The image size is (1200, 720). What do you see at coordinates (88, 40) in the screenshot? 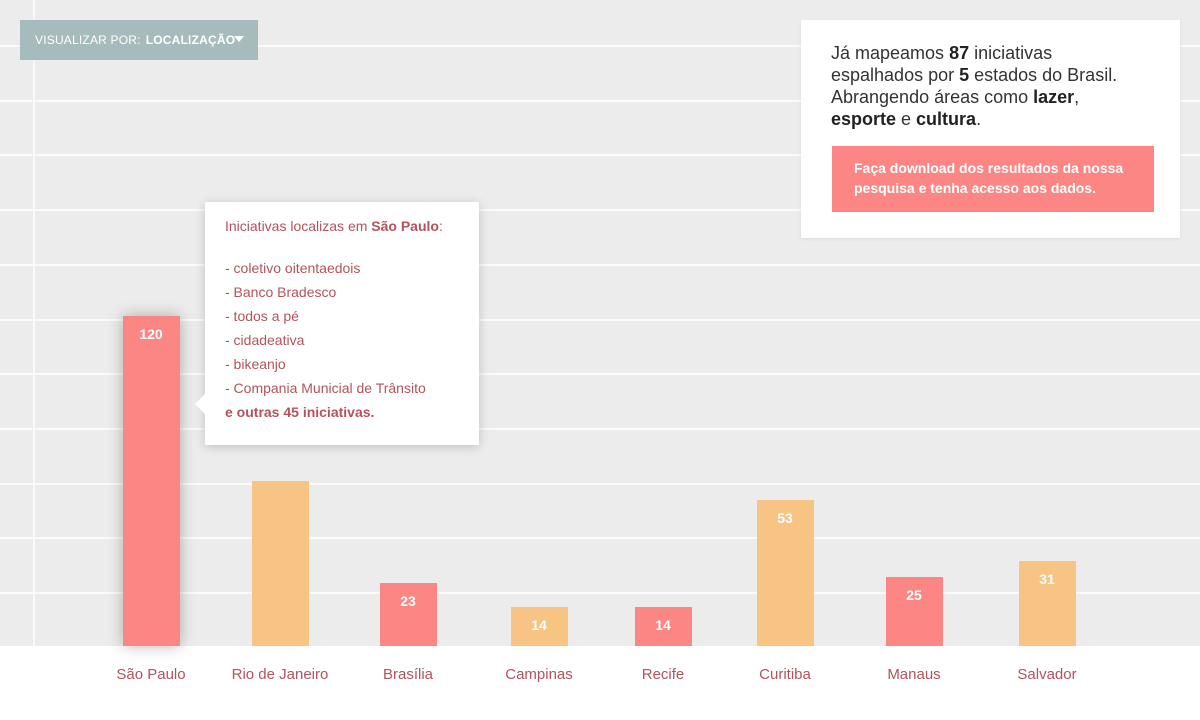
I see `dropdown-prefix: VISUALIZAR POR:` at bounding box center [88, 40].